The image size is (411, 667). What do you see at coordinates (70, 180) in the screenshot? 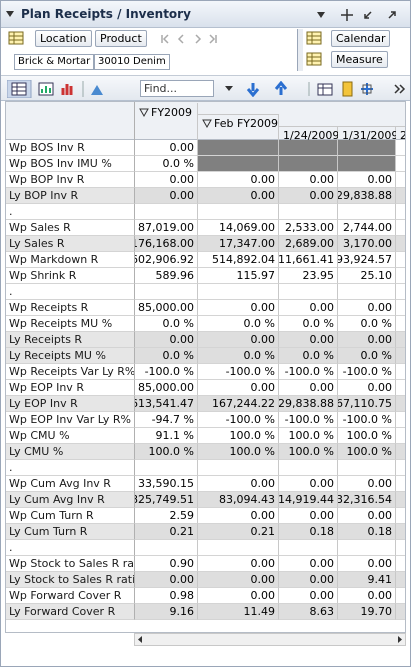
I see `row-label: Wp BOP Inv R` at bounding box center [70, 180].